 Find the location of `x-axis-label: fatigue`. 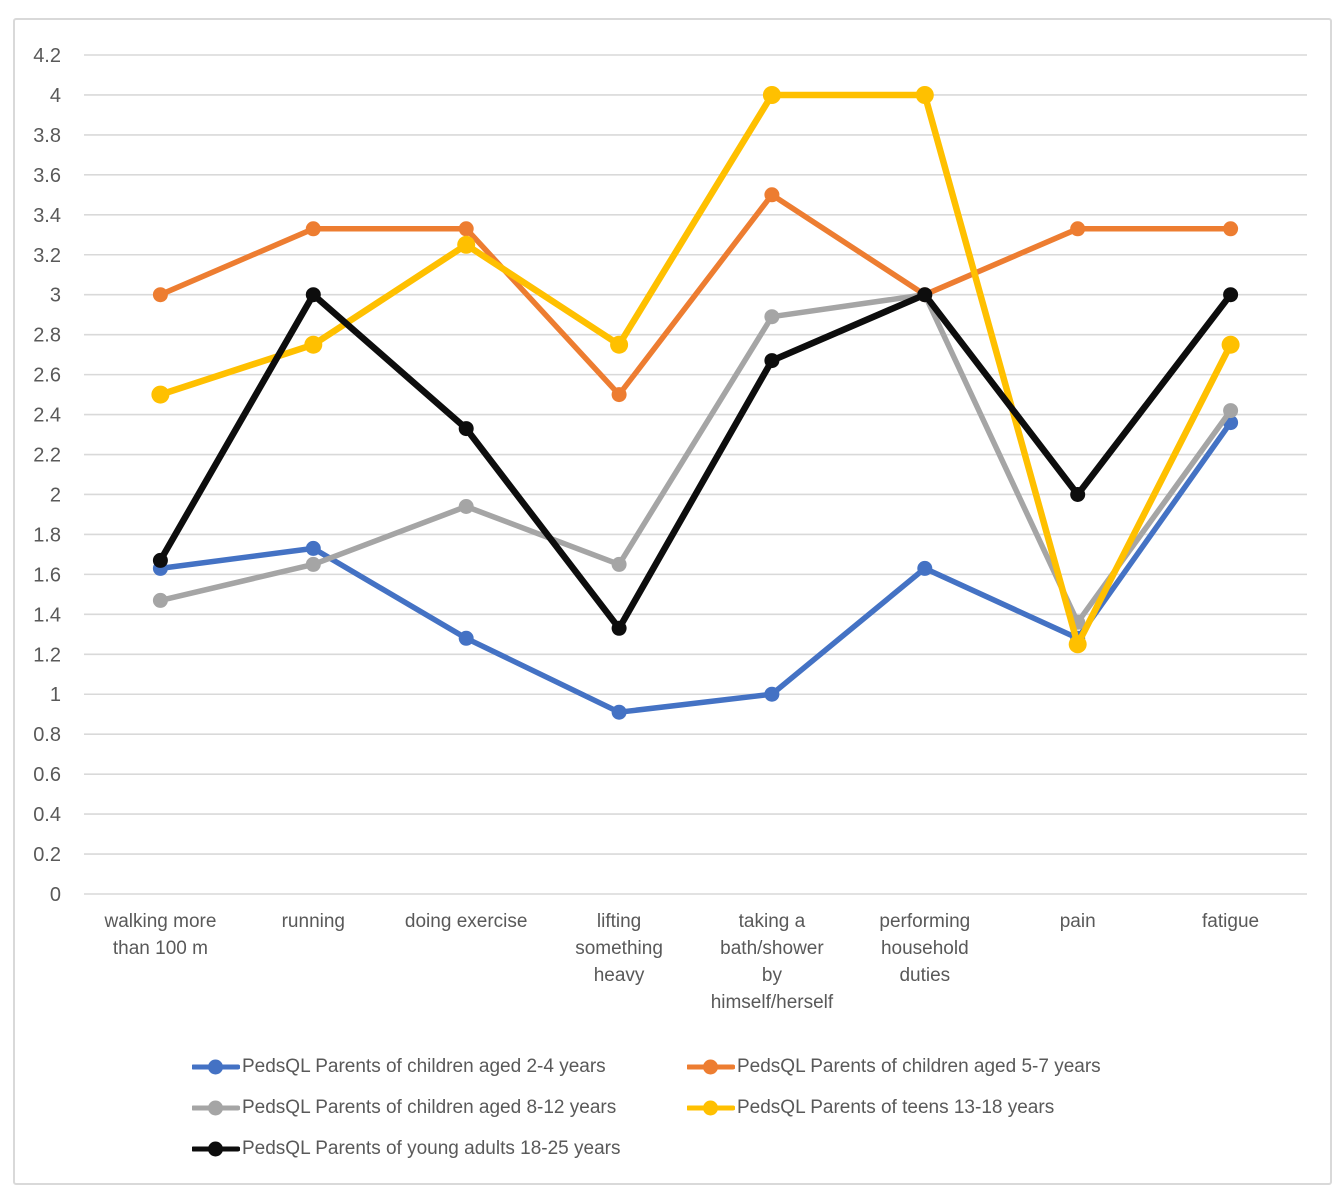

x-axis-label: fatigue is located at coordinates (1231, 921).